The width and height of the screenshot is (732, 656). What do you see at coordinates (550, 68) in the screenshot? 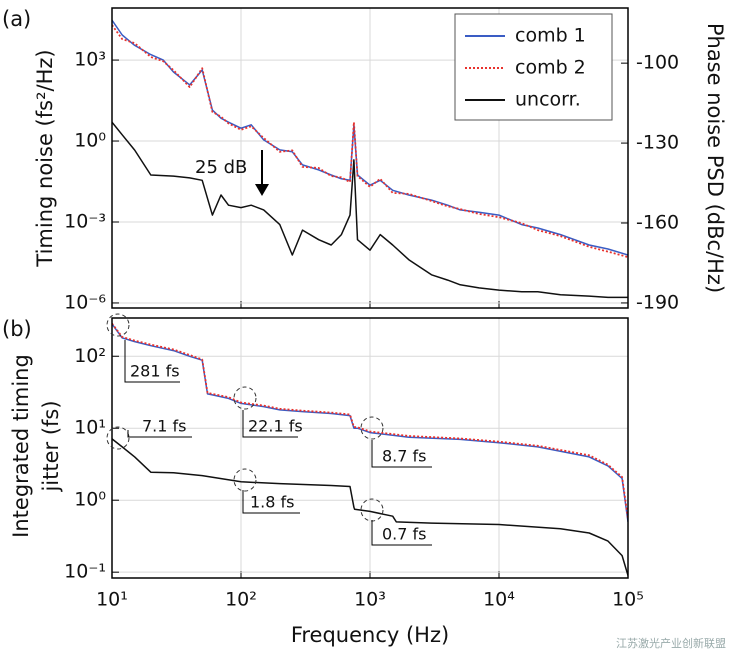
I see `legend-label: comb 2` at bounding box center [550, 68].